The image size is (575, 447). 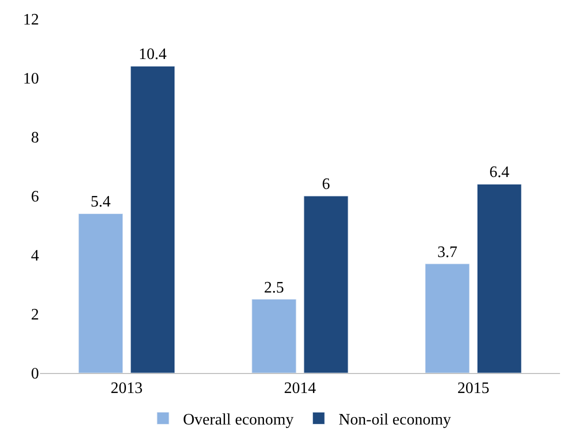 What do you see at coordinates (300, 389) in the screenshot?
I see `x-tick-label: 2014` at bounding box center [300, 389].